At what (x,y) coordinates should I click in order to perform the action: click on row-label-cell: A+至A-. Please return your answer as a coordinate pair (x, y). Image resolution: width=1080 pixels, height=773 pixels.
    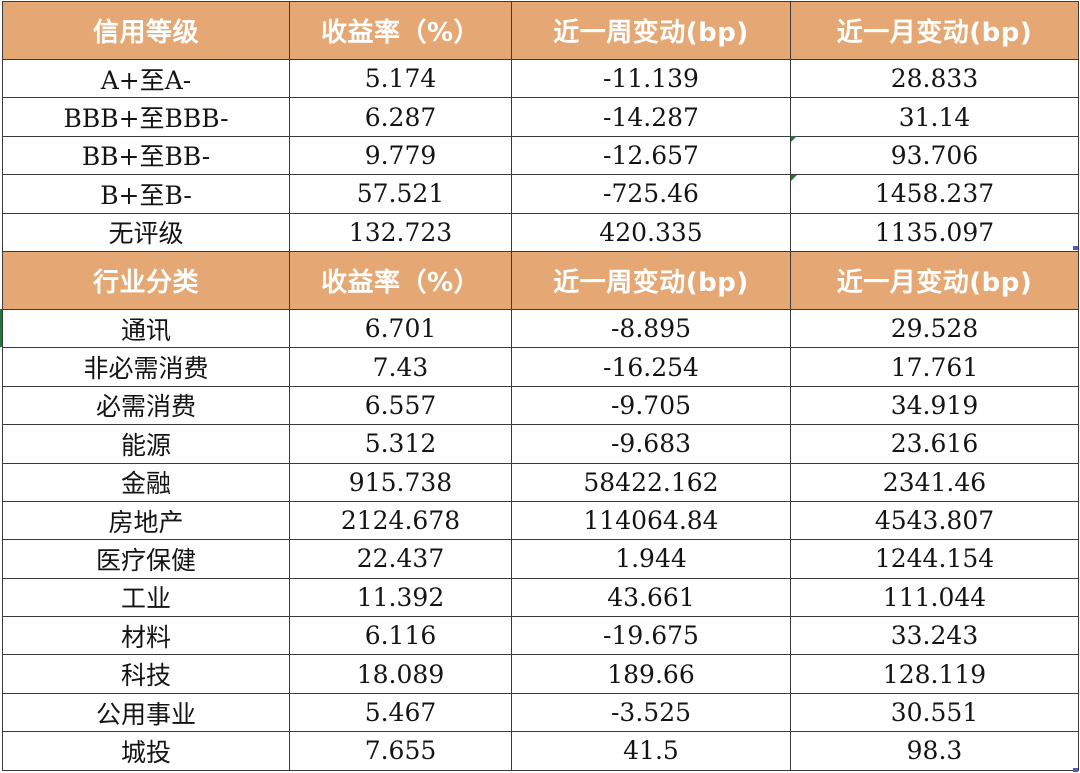
    Looking at the image, I should click on (146, 78).